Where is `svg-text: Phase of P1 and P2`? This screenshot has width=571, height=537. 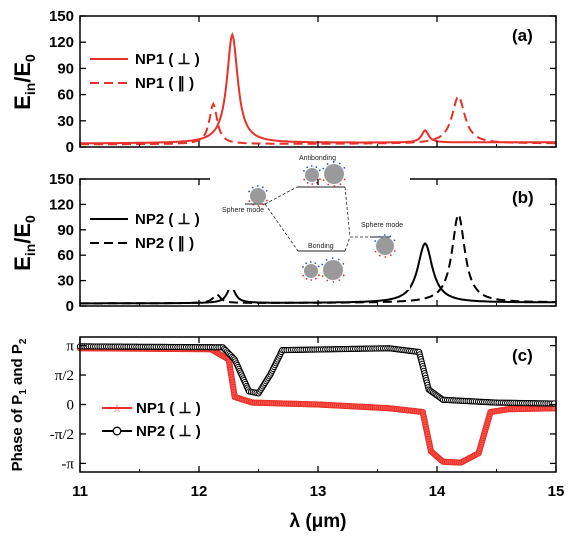
svg-text: Phase of P1 and P2 is located at coordinates (19, 404).